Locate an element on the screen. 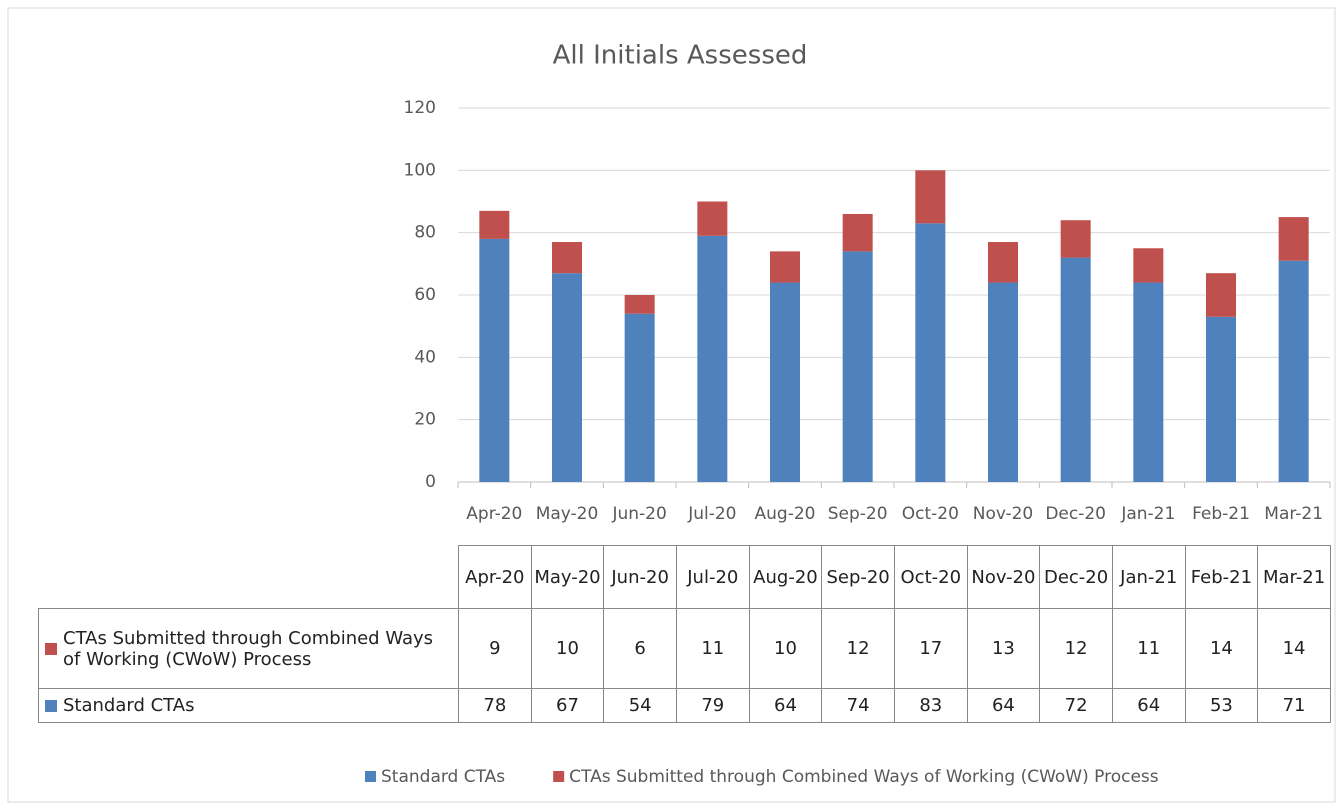  table-header-cell: Aug-20 is located at coordinates (785, 577).